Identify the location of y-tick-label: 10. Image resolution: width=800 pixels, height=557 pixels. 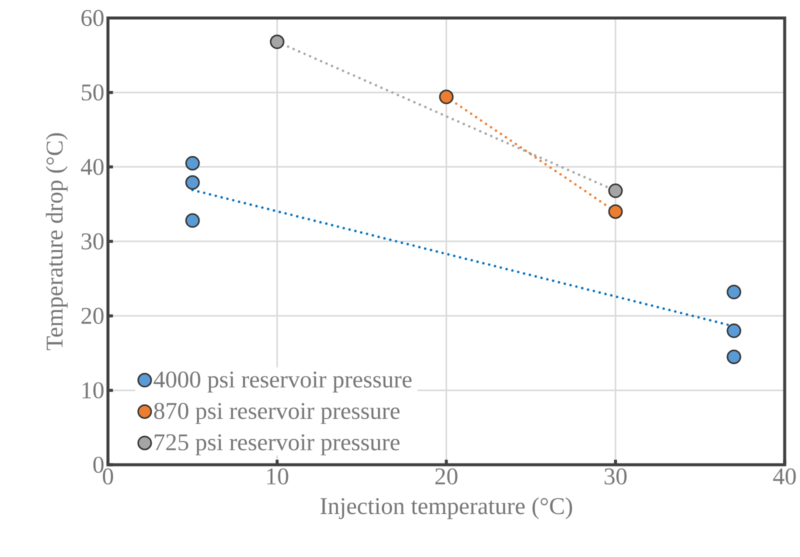
(93, 390).